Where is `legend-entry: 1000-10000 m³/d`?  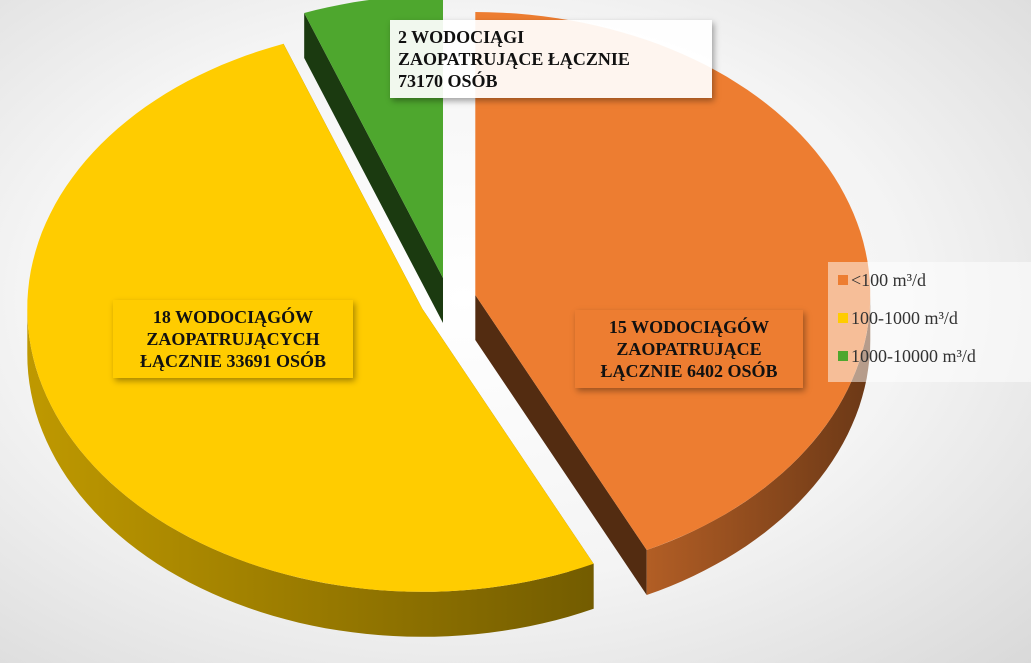 legend-entry: 1000-10000 m³/d is located at coordinates (907, 356).